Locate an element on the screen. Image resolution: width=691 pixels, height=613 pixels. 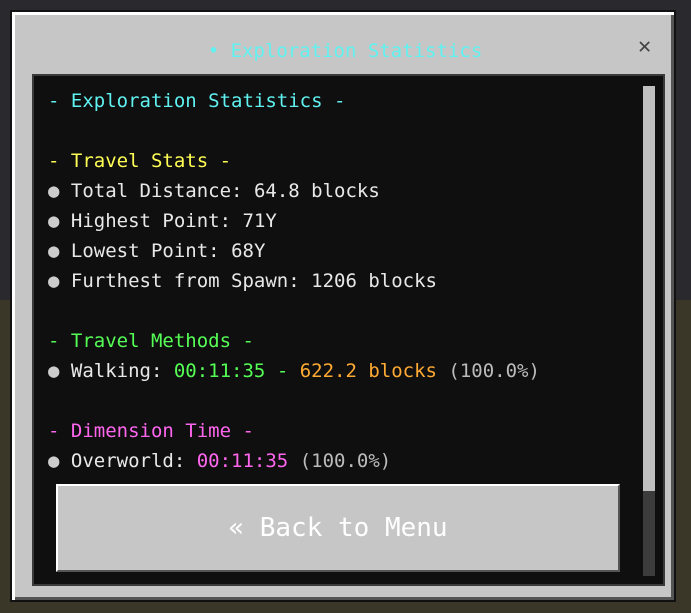
dialog-title: • Exploration Statistics is located at coordinates (345, 51).